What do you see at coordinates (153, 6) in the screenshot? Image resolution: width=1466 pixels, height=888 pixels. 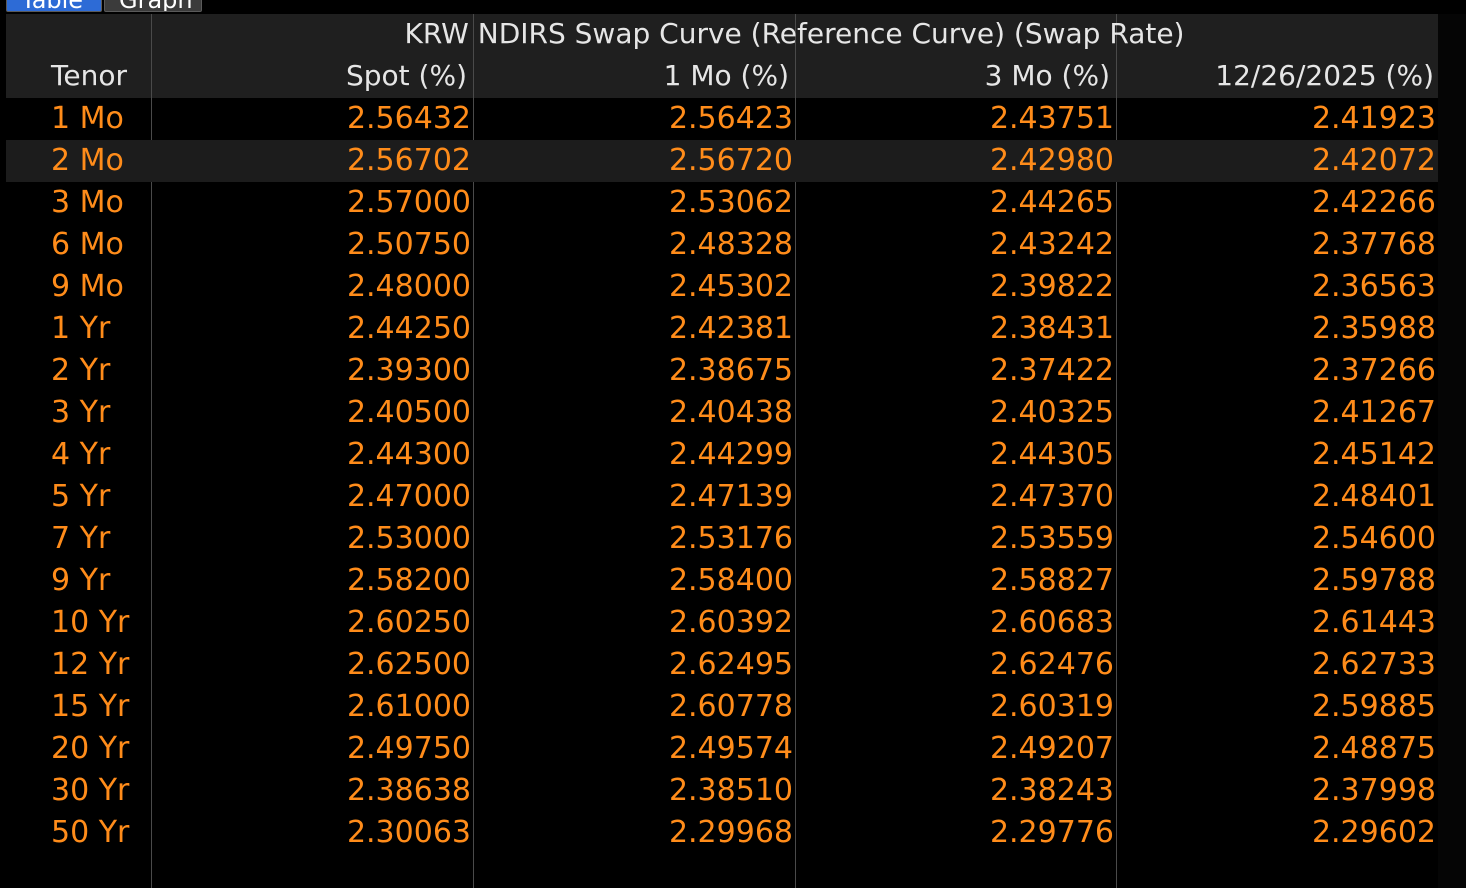 I see `tab-graph: Graph` at bounding box center [153, 6].